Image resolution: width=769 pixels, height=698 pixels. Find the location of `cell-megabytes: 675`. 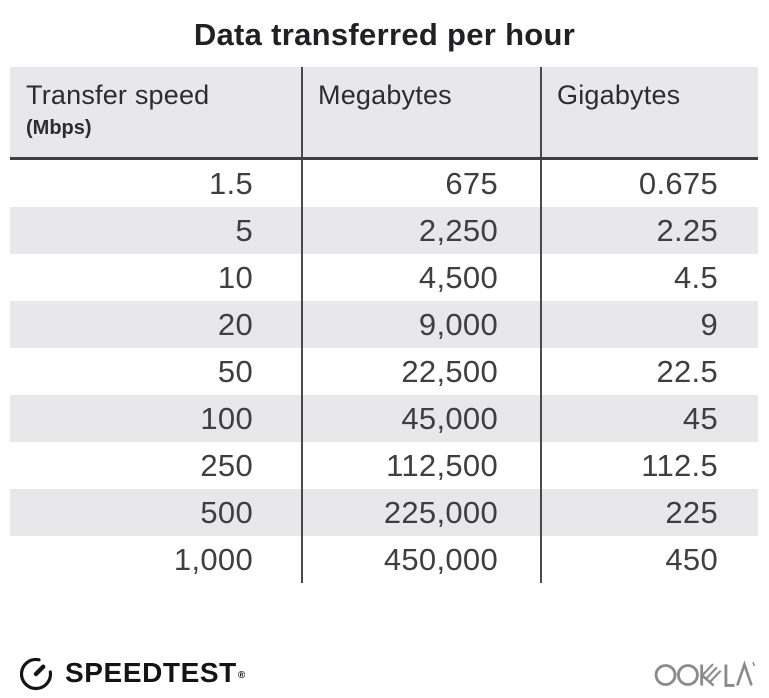

cell-megabytes: 675 is located at coordinates (422, 183).